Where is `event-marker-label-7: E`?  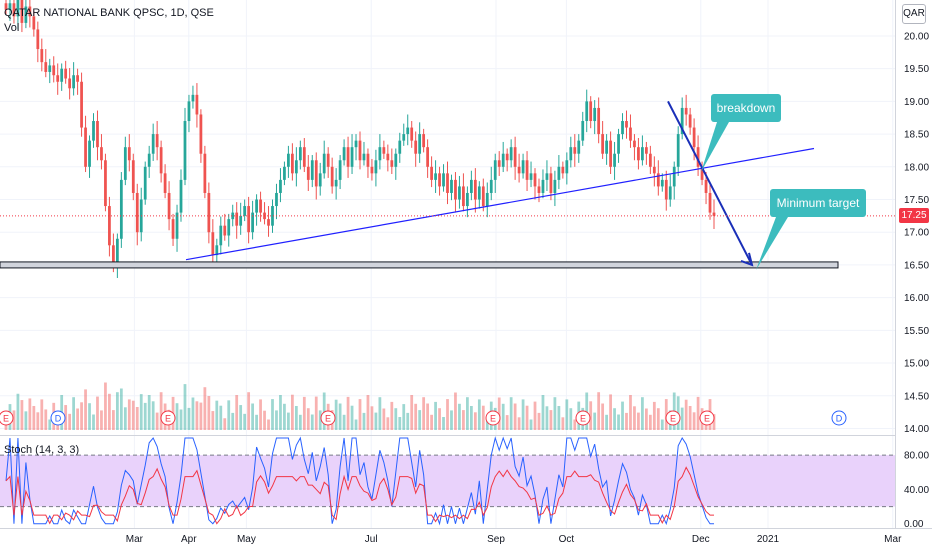 event-marker-label-7: E is located at coordinates (707, 419).